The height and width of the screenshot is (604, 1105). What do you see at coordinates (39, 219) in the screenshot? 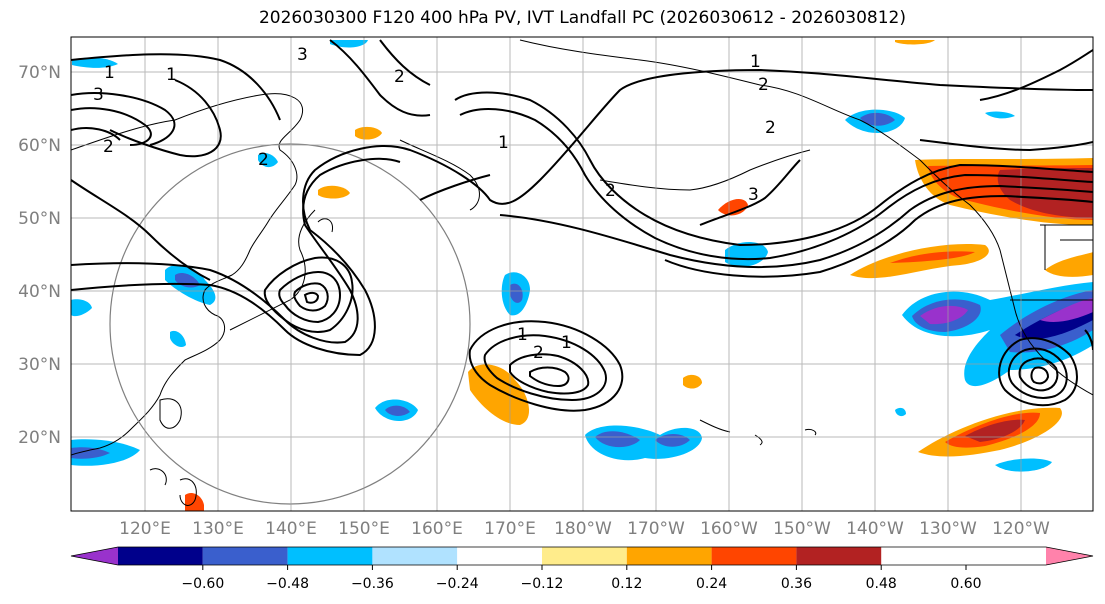
I see `lat-label: 50°N` at bounding box center [39, 219].